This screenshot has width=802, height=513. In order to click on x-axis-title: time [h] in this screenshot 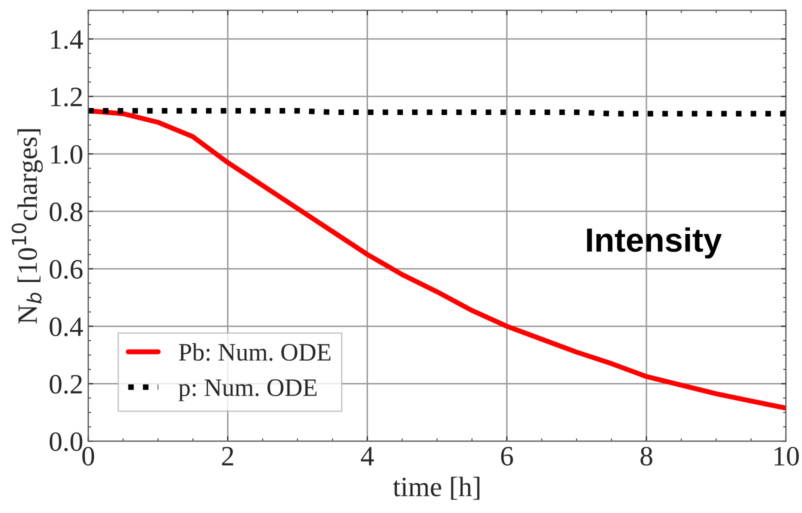, I will do `click(436, 488)`.